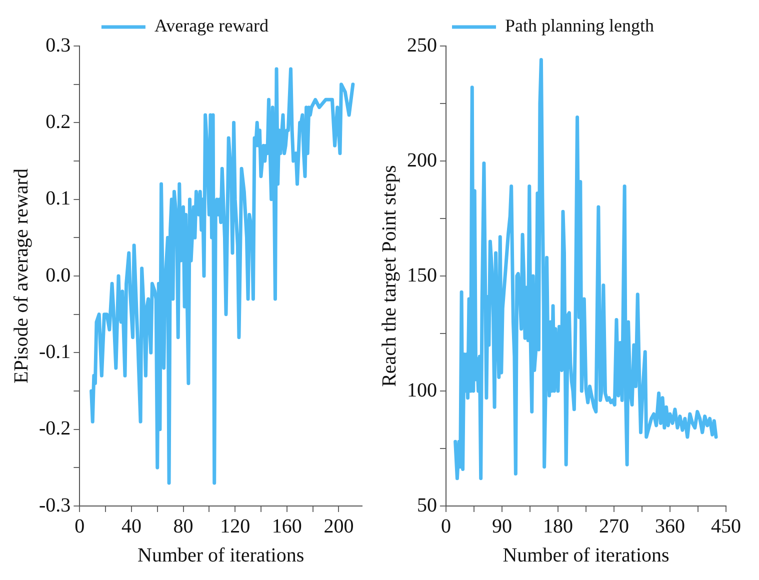 The image size is (759, 580). I want to click on y-tick-label: 0.0, so click(58, 275).